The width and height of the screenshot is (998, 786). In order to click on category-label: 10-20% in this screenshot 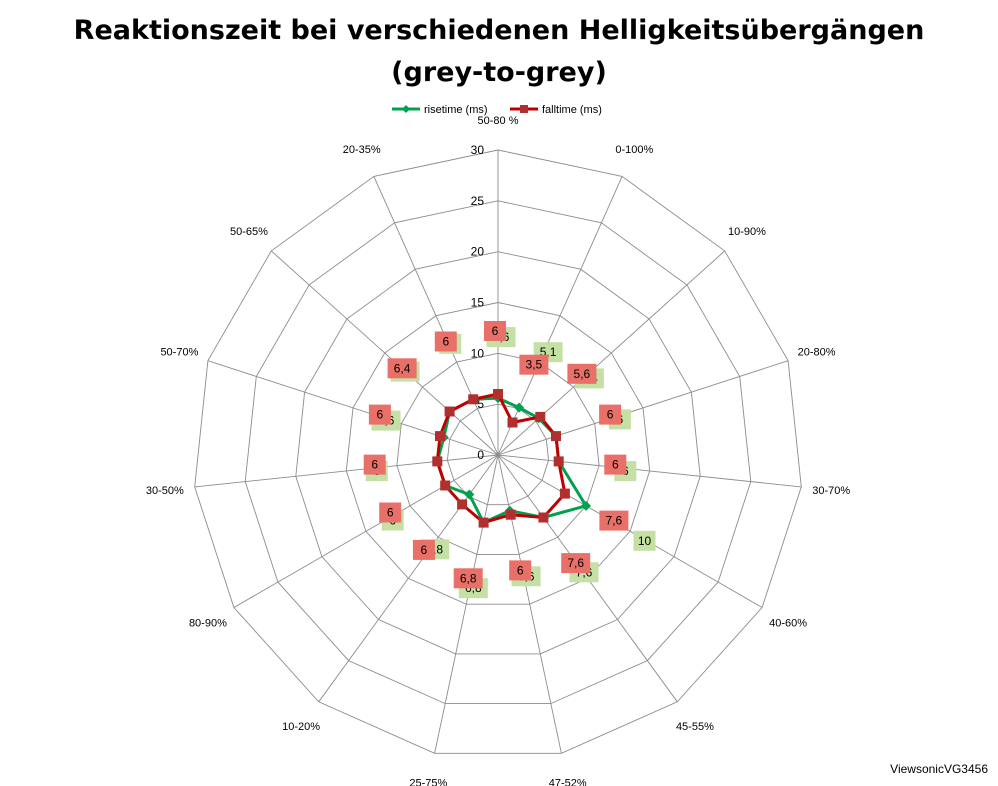, I will do `click(301, 727)`.